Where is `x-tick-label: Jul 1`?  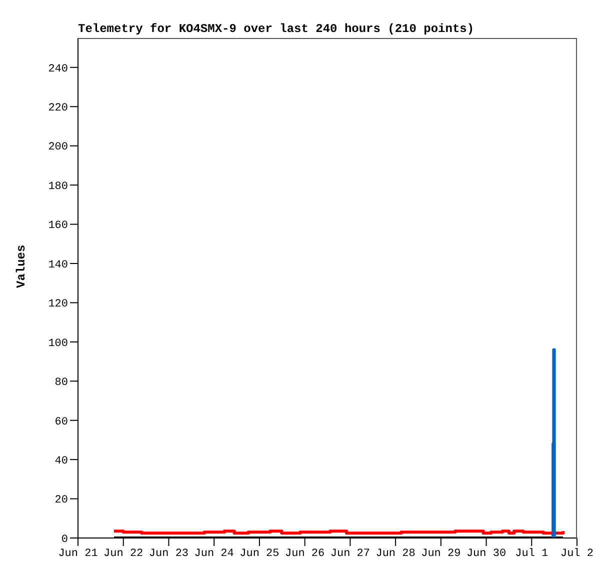 x-tick-label: Jul 1 is located at coordinates (532, 554).